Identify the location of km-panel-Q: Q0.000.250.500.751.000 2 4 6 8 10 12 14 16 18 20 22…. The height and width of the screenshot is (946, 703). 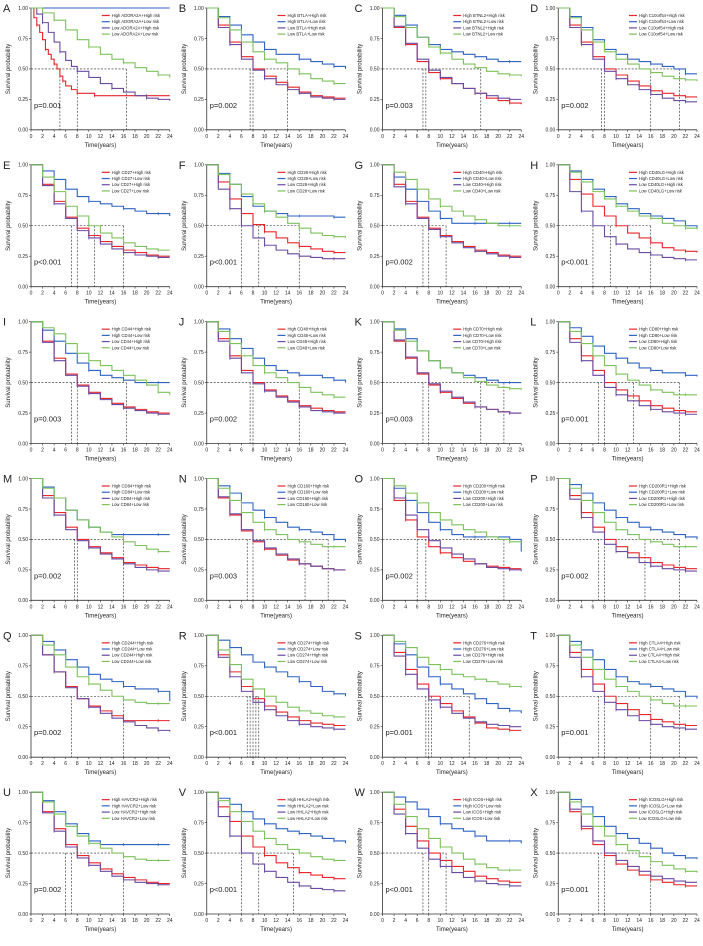
(88, 703).